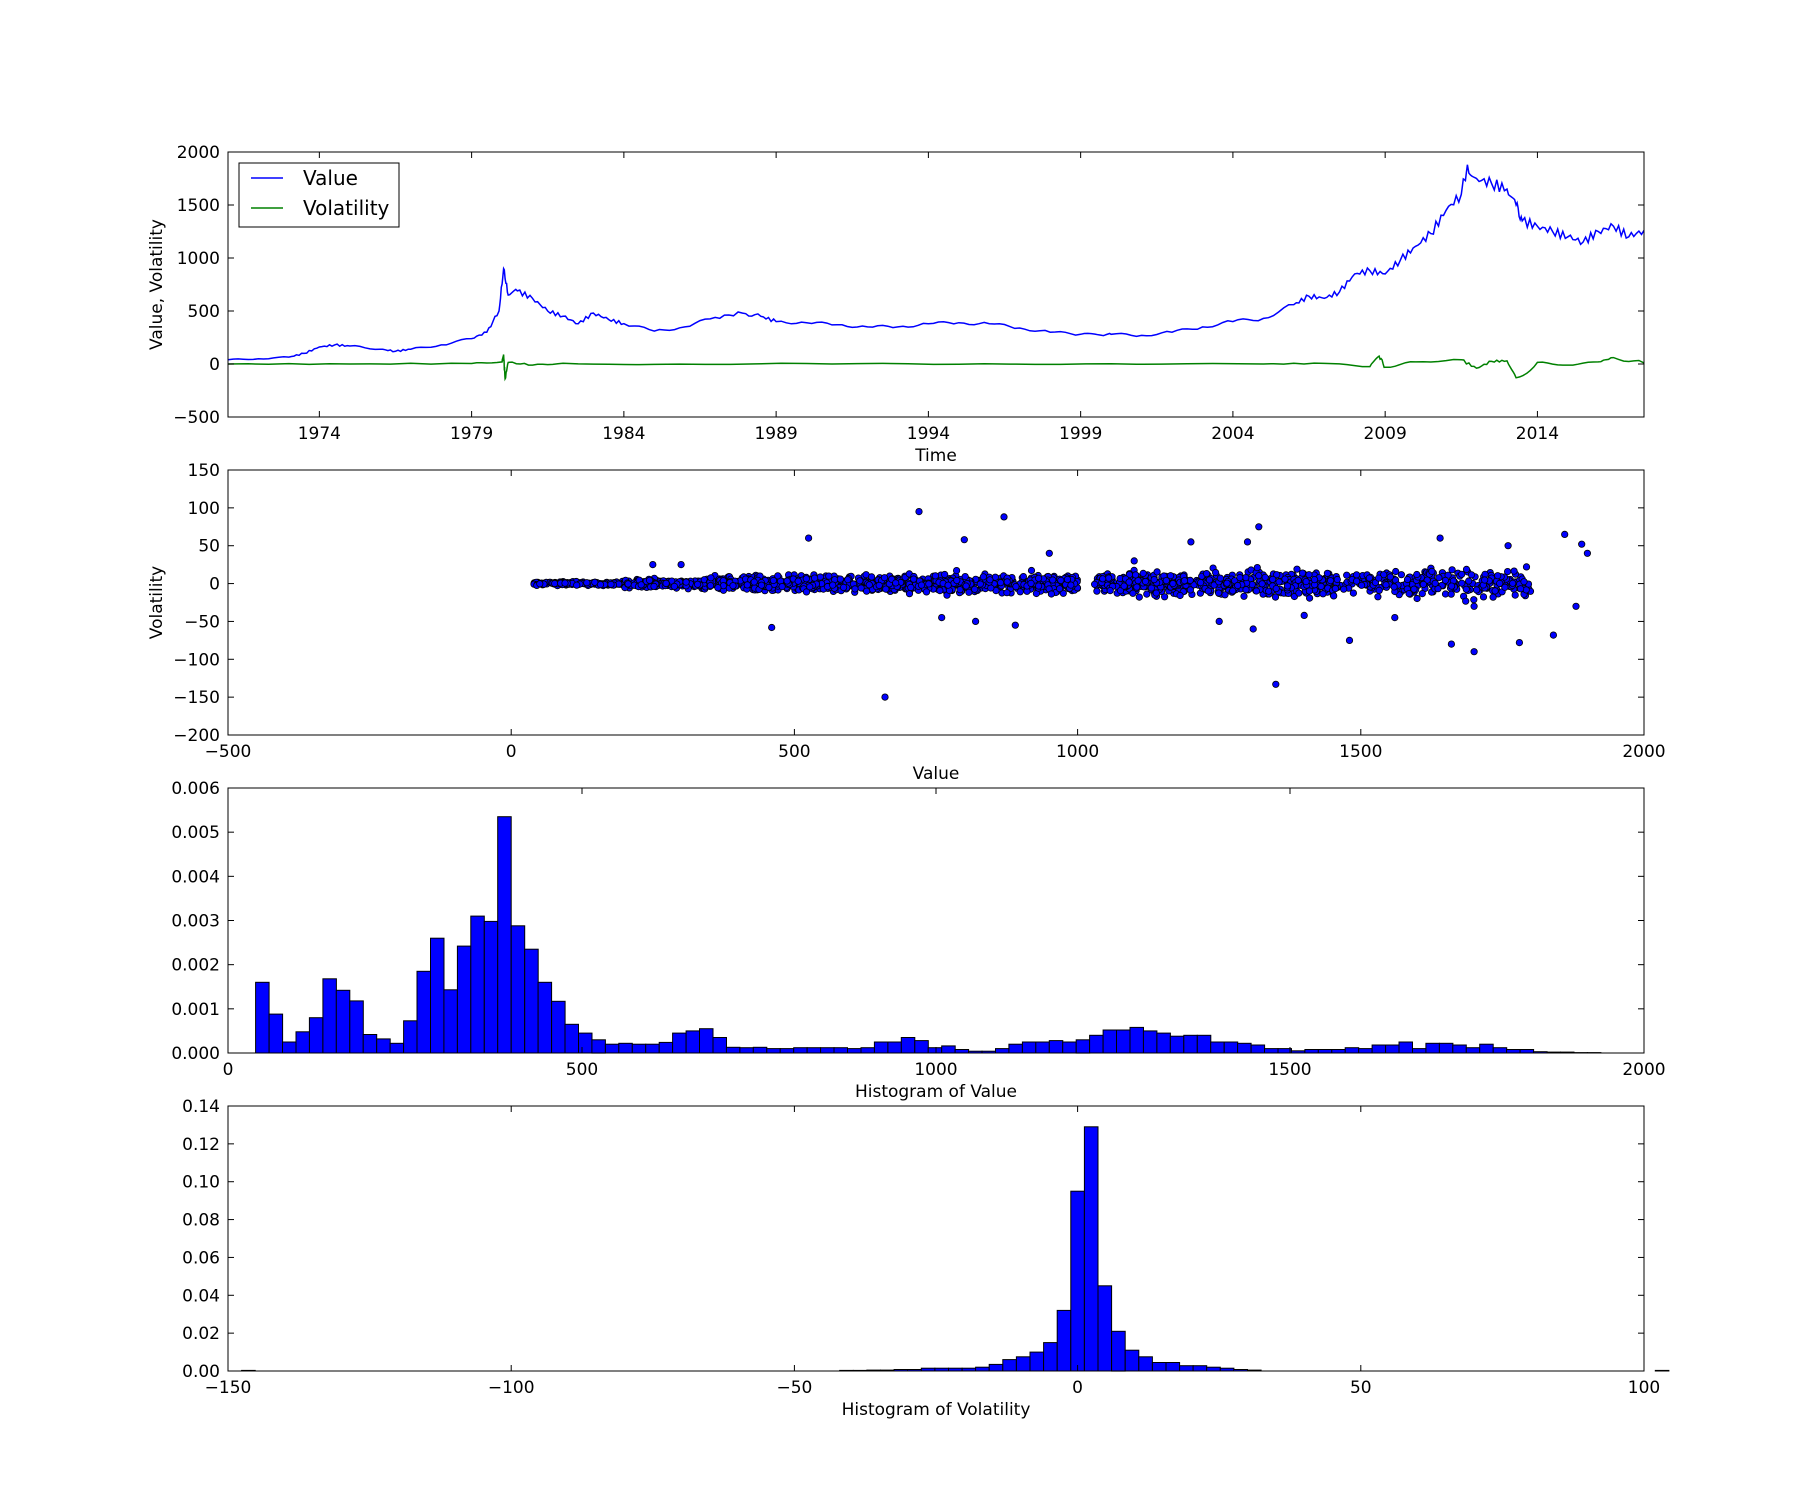 This screenshot has width=1800, height=1500. I want to click on y-tick-label: 0.14, so click(201, 1107).